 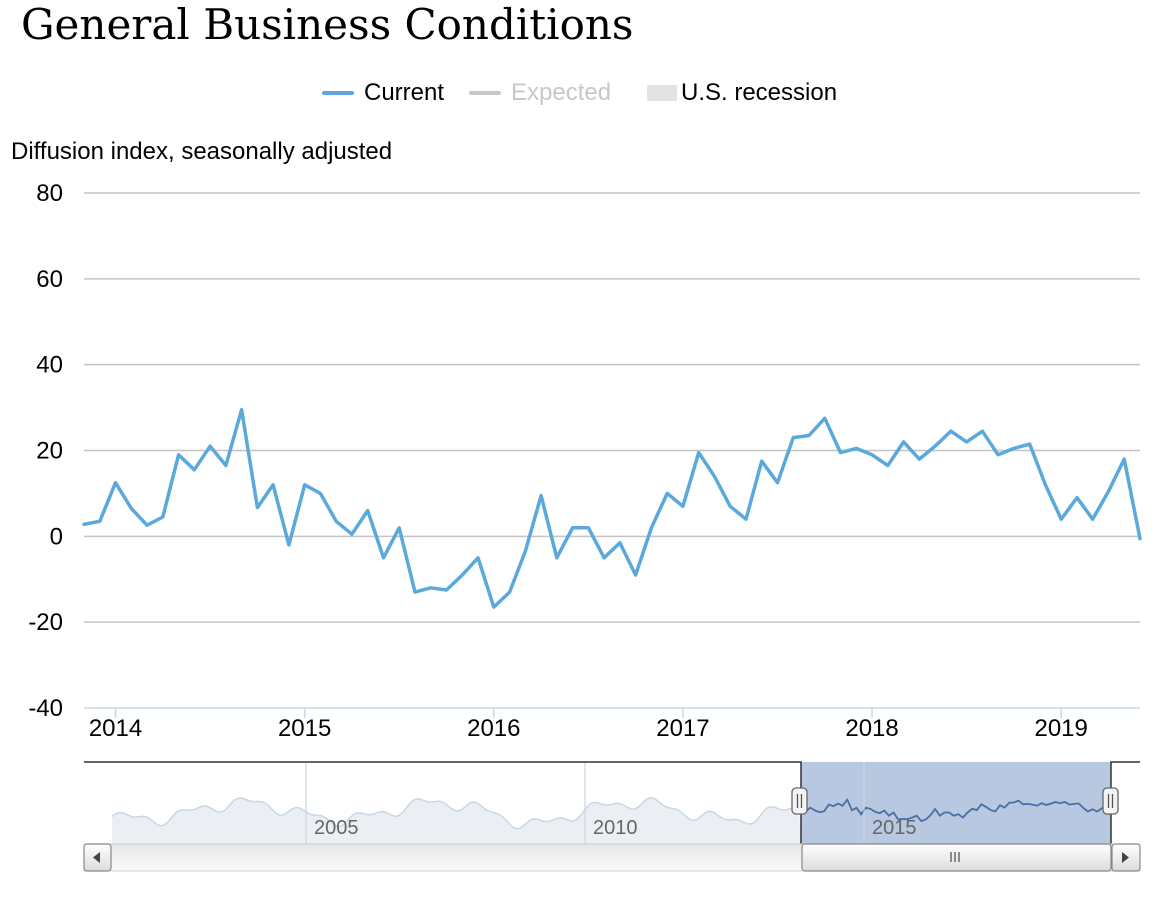 I want to click on navigator-line, so click(x=455, y=813).